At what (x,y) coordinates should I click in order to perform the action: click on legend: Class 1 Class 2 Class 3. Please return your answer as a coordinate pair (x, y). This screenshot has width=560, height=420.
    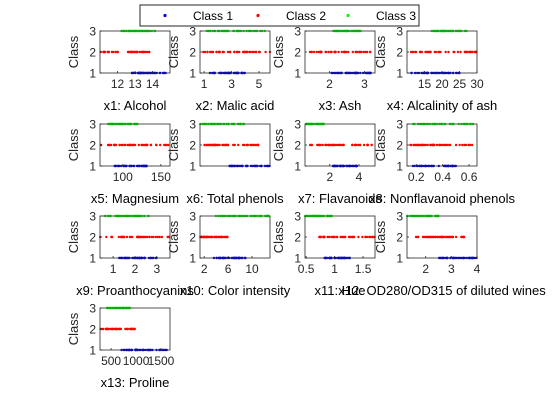
    Looking at the image, I should click on (279, 15).